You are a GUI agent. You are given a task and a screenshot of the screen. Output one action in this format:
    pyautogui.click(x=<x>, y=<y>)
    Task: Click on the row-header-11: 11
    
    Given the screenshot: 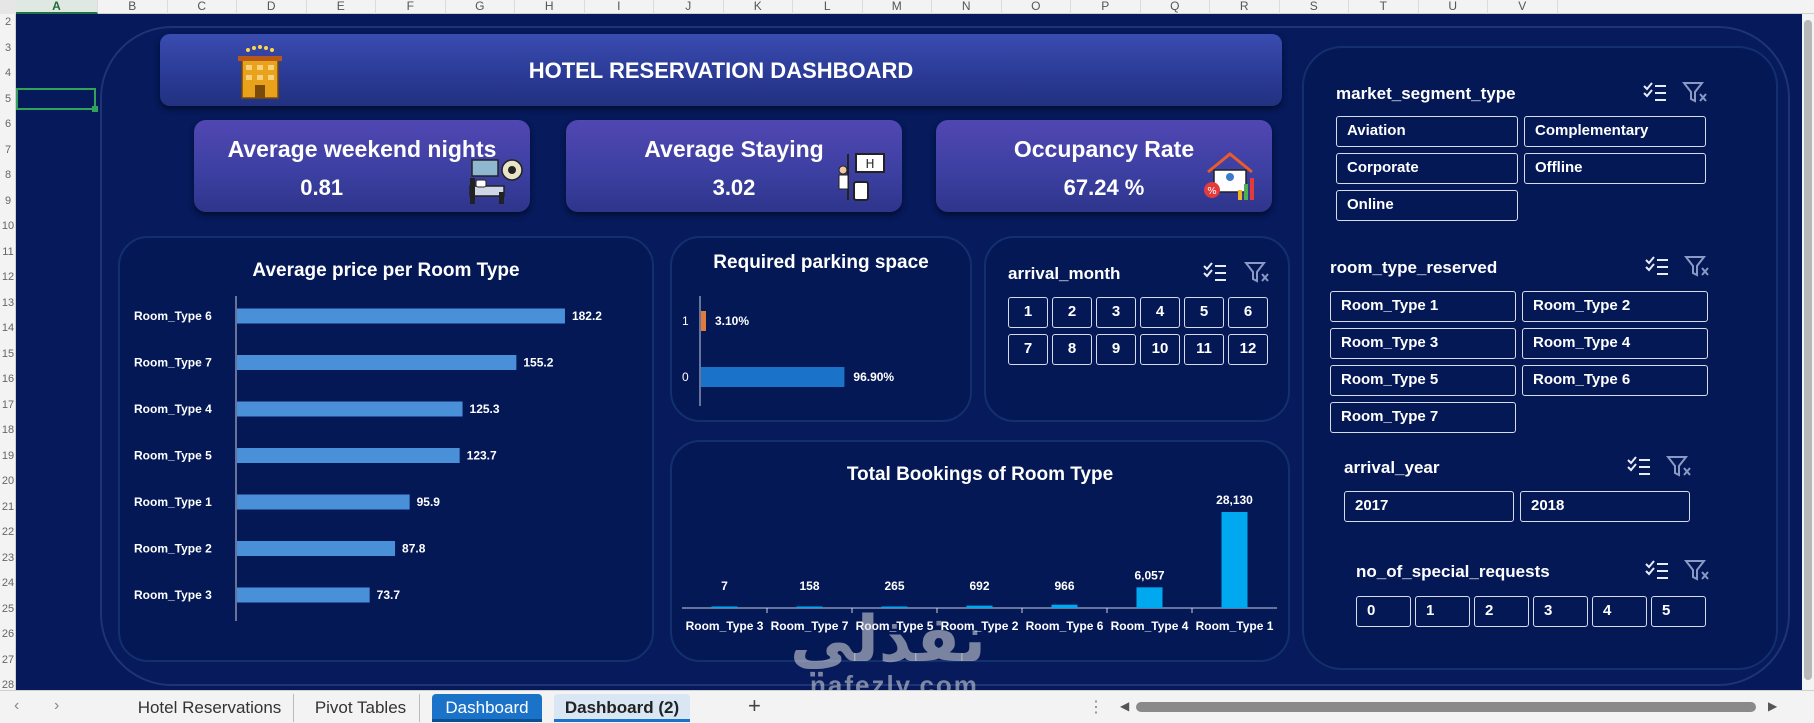 What is the action you would take?
    pyautogui.click(x=8, y=251)
    